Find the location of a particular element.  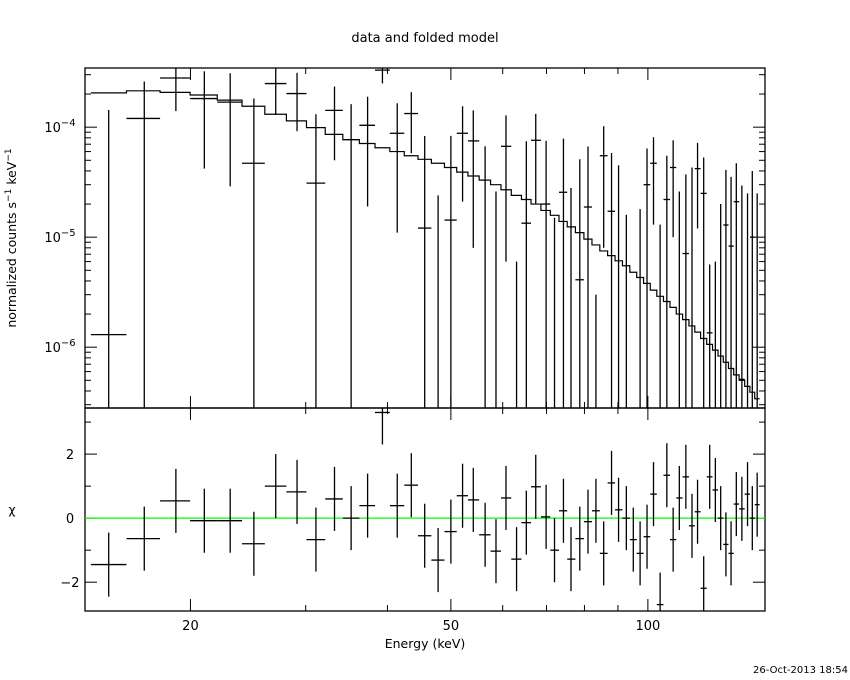

bottom-y-axis-label: χ is located at coordinates (11, 509).